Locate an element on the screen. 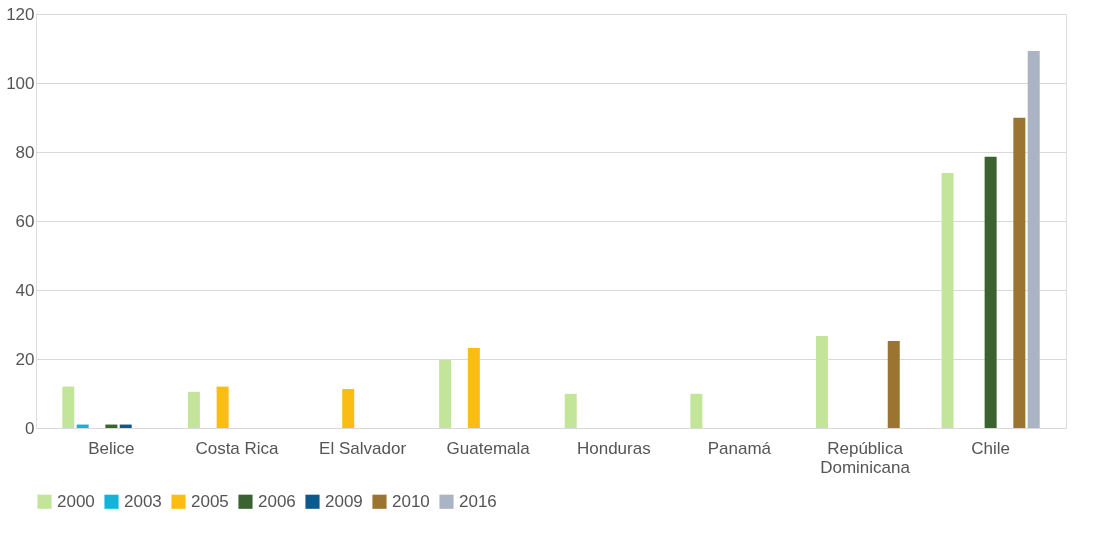 The image size is (1105, 552). y-tick-label: 40 is located at coordinates (25, 290).